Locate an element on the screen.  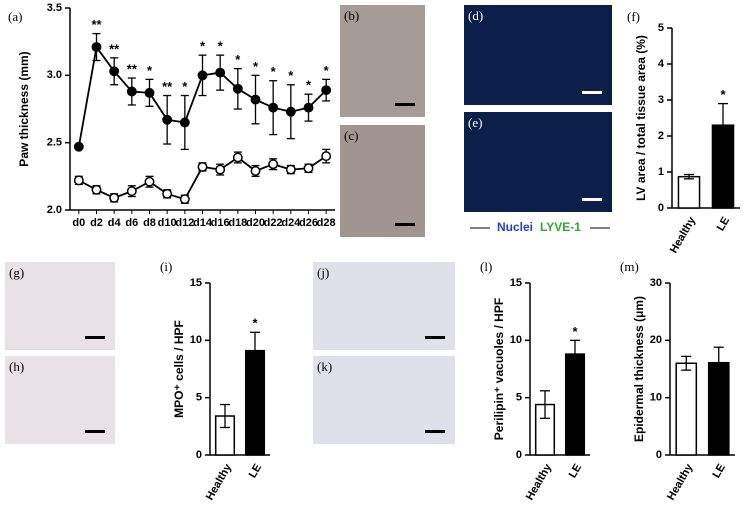
panel-label: (m) is located at coordinates (629, 266).